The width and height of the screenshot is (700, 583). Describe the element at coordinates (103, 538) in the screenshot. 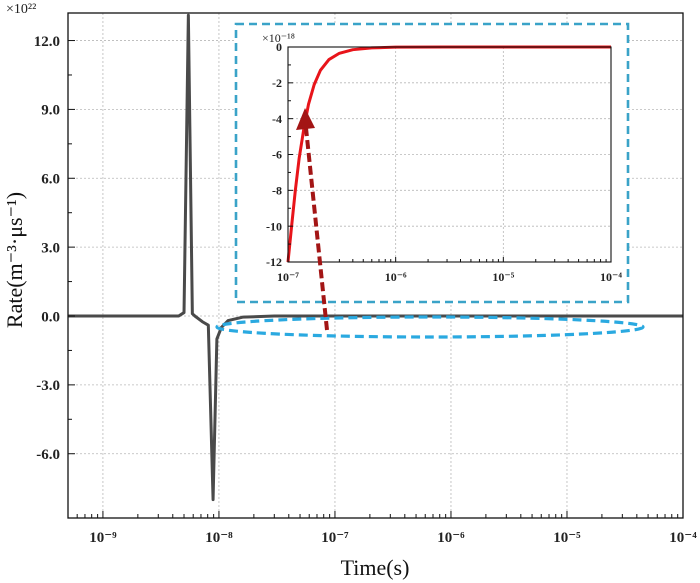

I see `x-tick-label: 10⁻⁹` at that location.